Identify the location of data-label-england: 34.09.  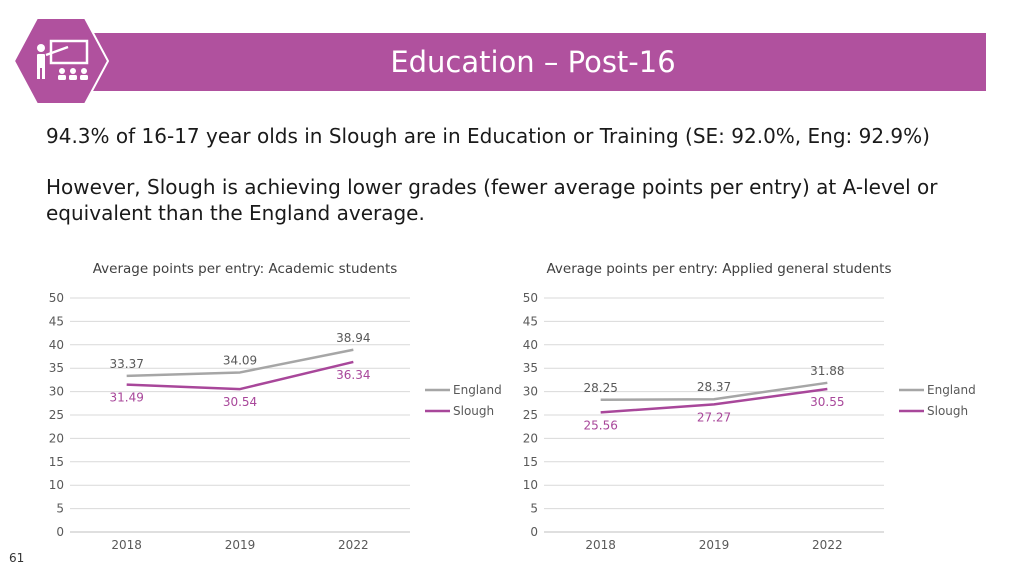
(240, 360).